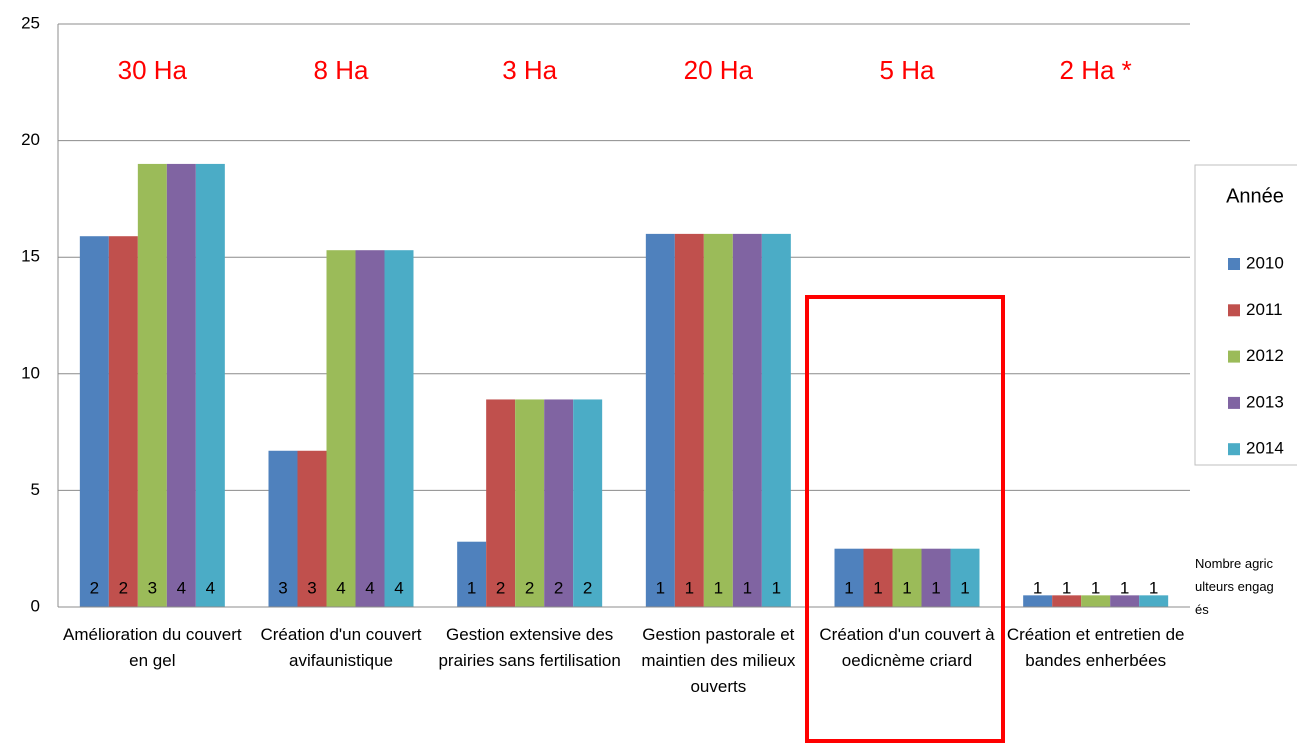  What do you see at coordinates (1265, 355) in the screenshot?
I see `legend-label: 2012` at bounding box center [1265, 355].